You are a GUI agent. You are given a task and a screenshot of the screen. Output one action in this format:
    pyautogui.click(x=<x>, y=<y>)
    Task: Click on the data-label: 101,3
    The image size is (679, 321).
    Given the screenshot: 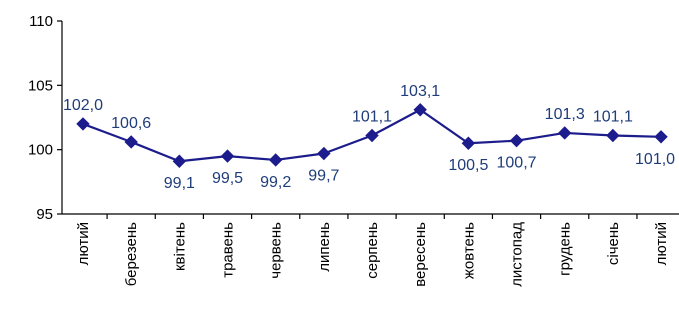 What is the action you would take?
    pyautogui.click(x=565, y=114)
    